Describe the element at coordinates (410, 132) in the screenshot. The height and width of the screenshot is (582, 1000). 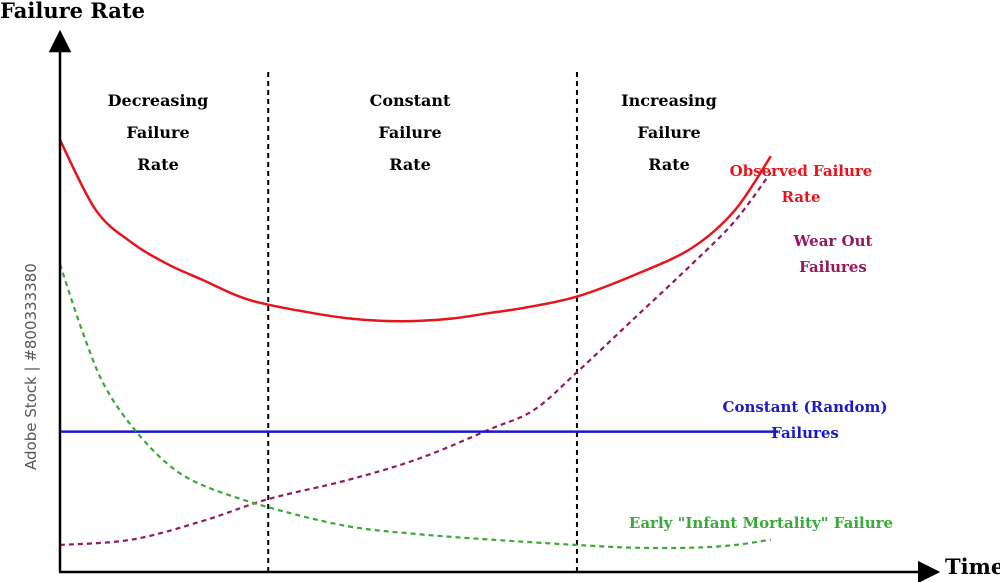
I see `region-label-constant: Constant Failure Rate` at that location.